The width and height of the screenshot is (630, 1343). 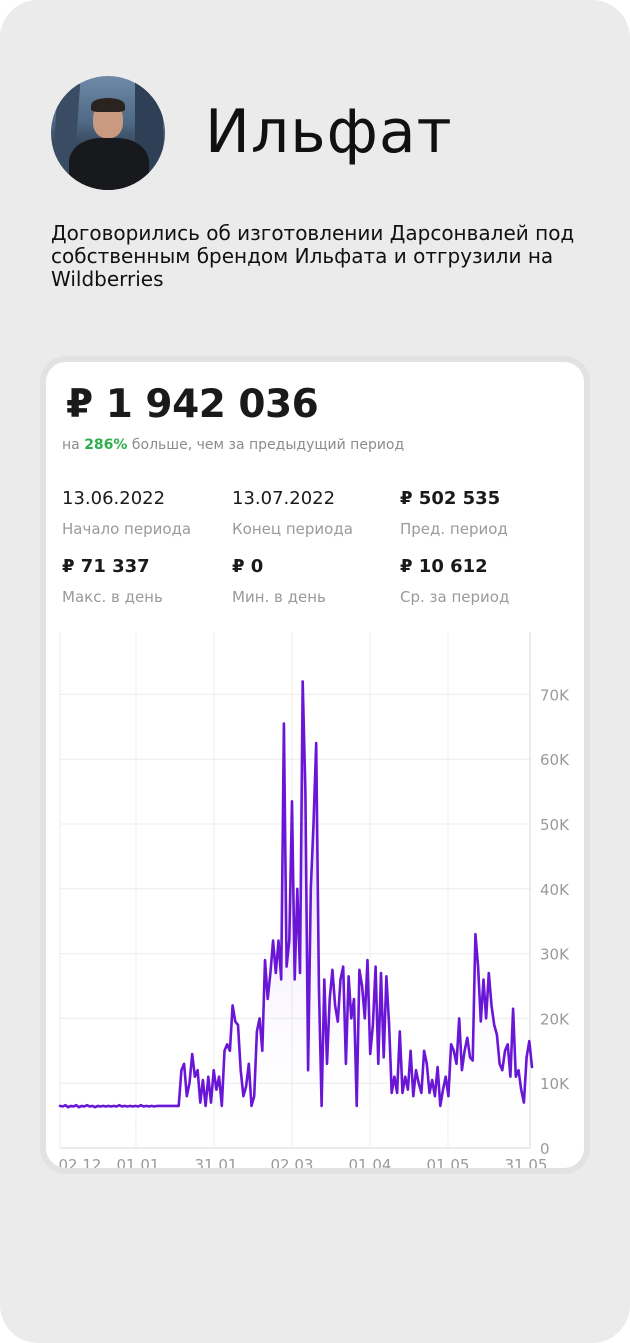 I want to click on y-tick-label: 20K, so click(x=555, y=1019).